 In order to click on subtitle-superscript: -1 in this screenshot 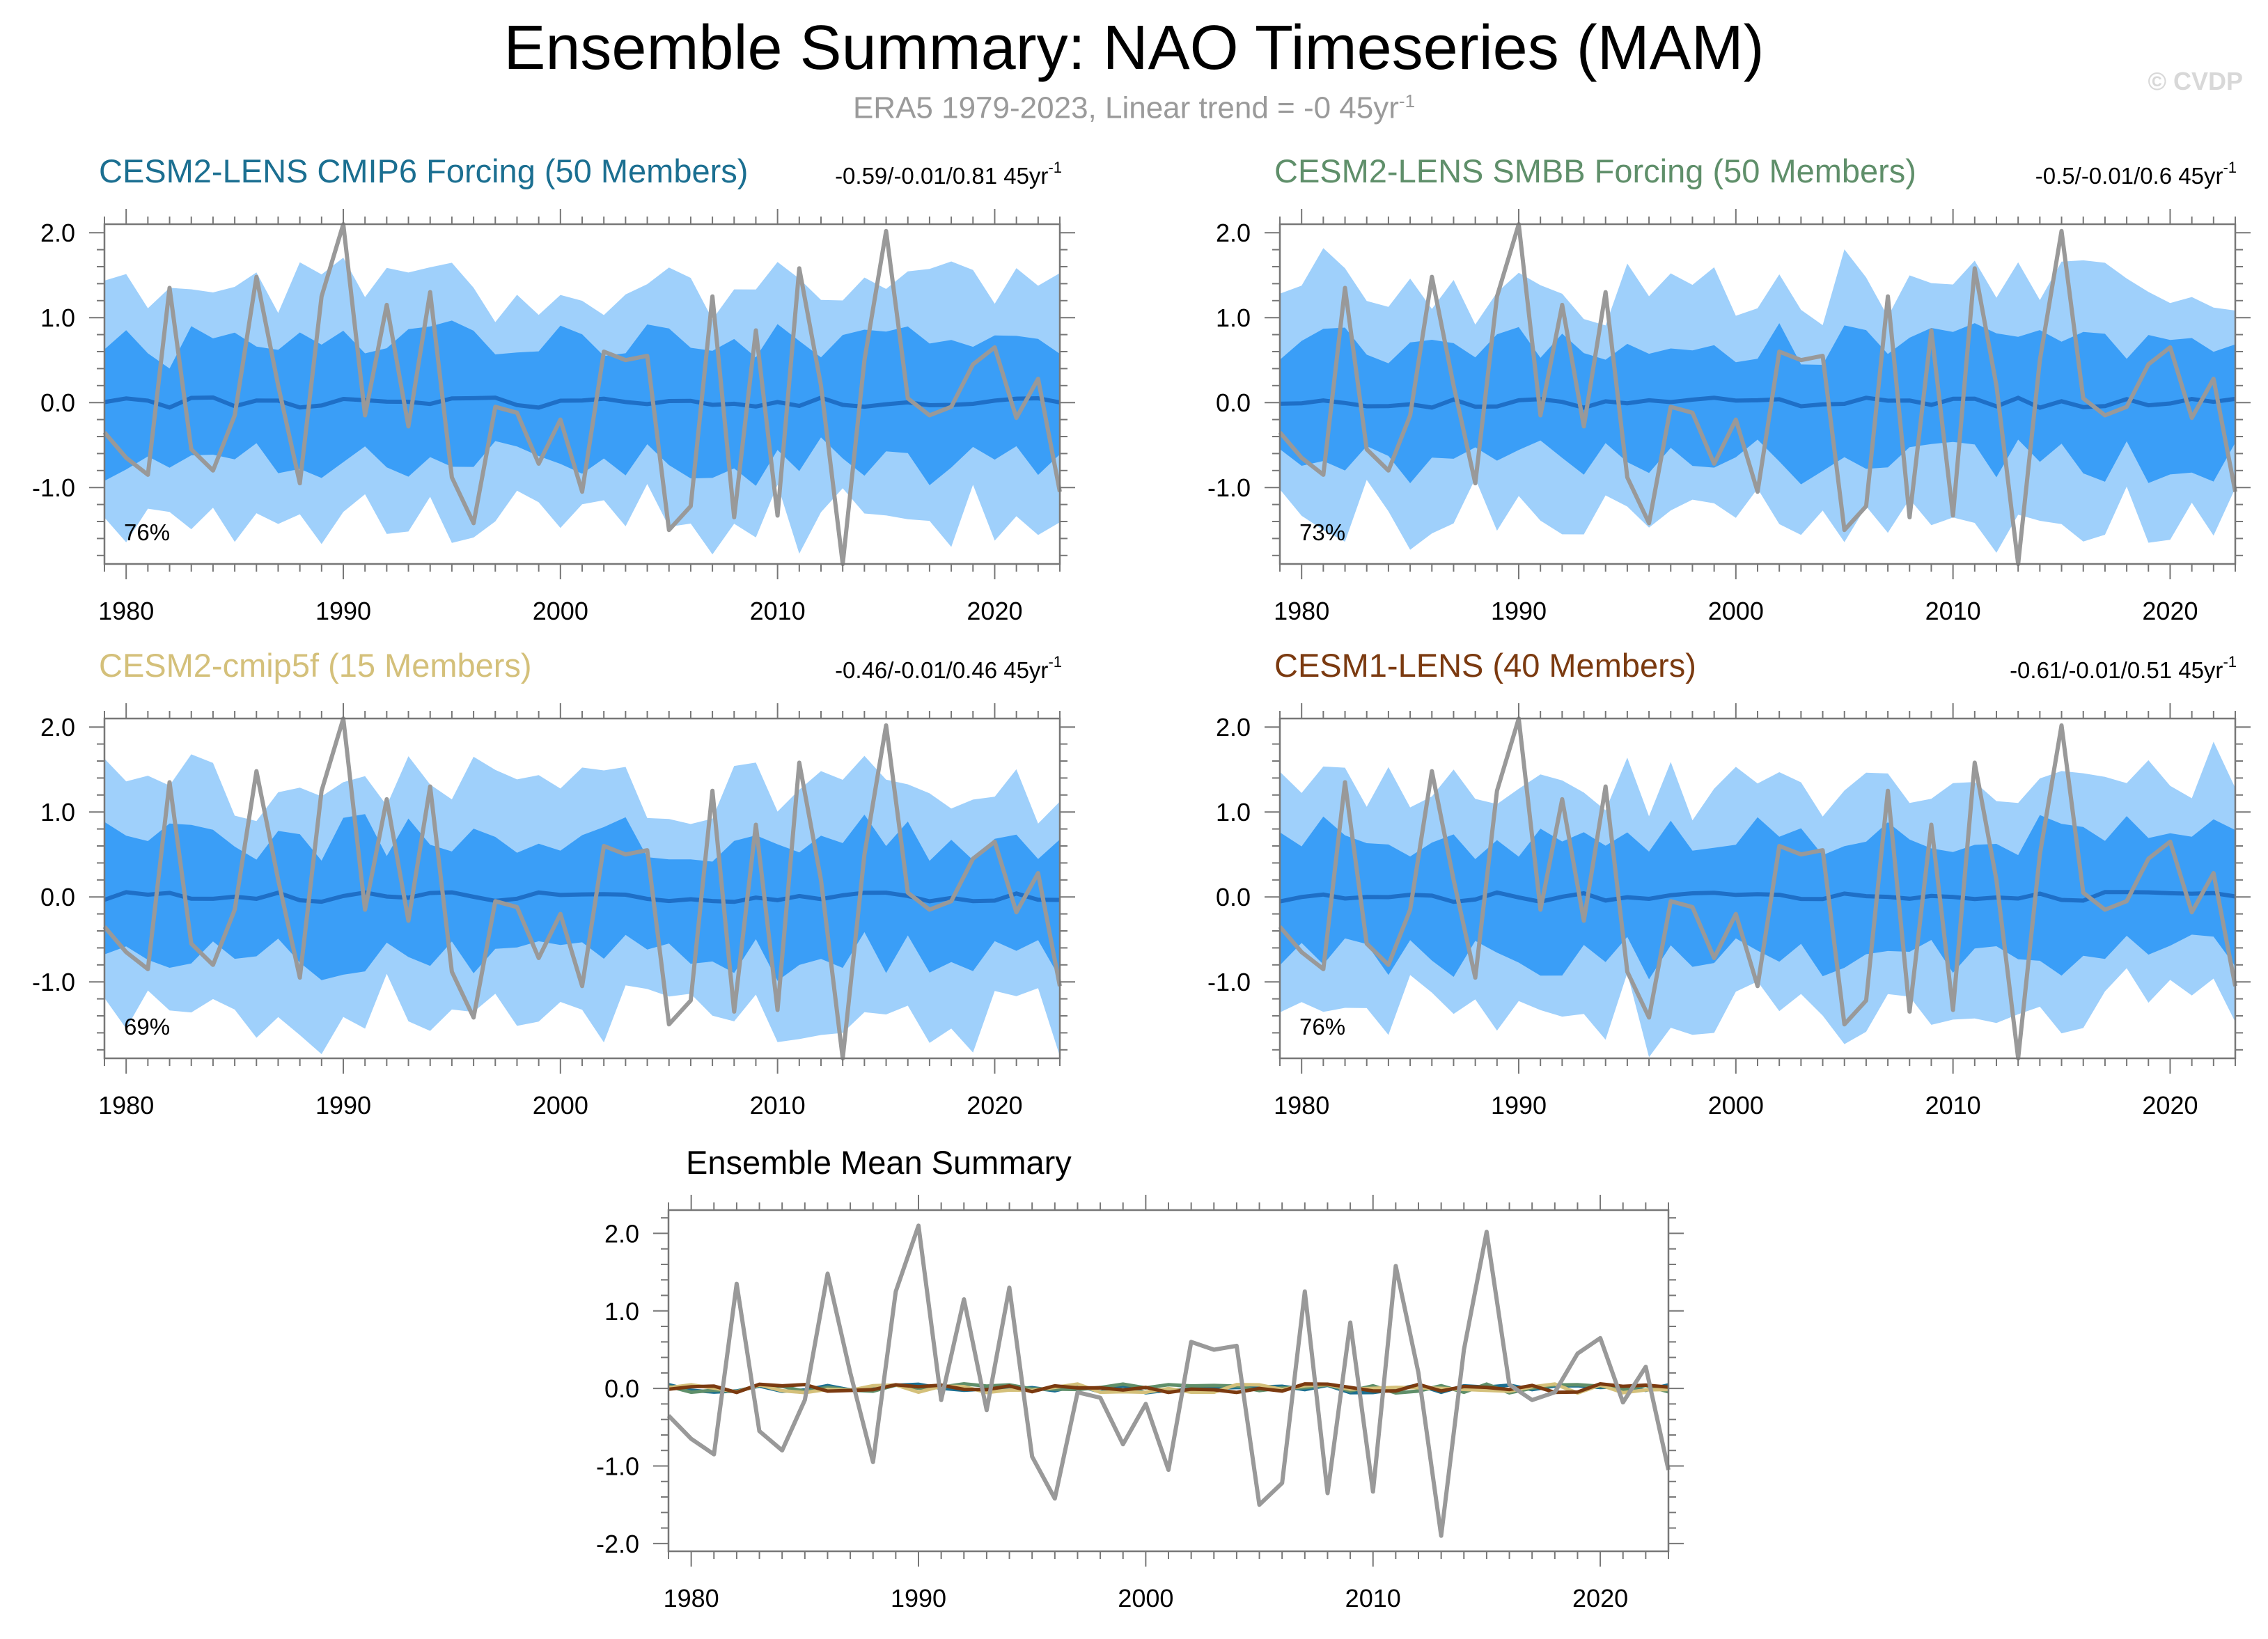, I will do `click(1407, 101)`.